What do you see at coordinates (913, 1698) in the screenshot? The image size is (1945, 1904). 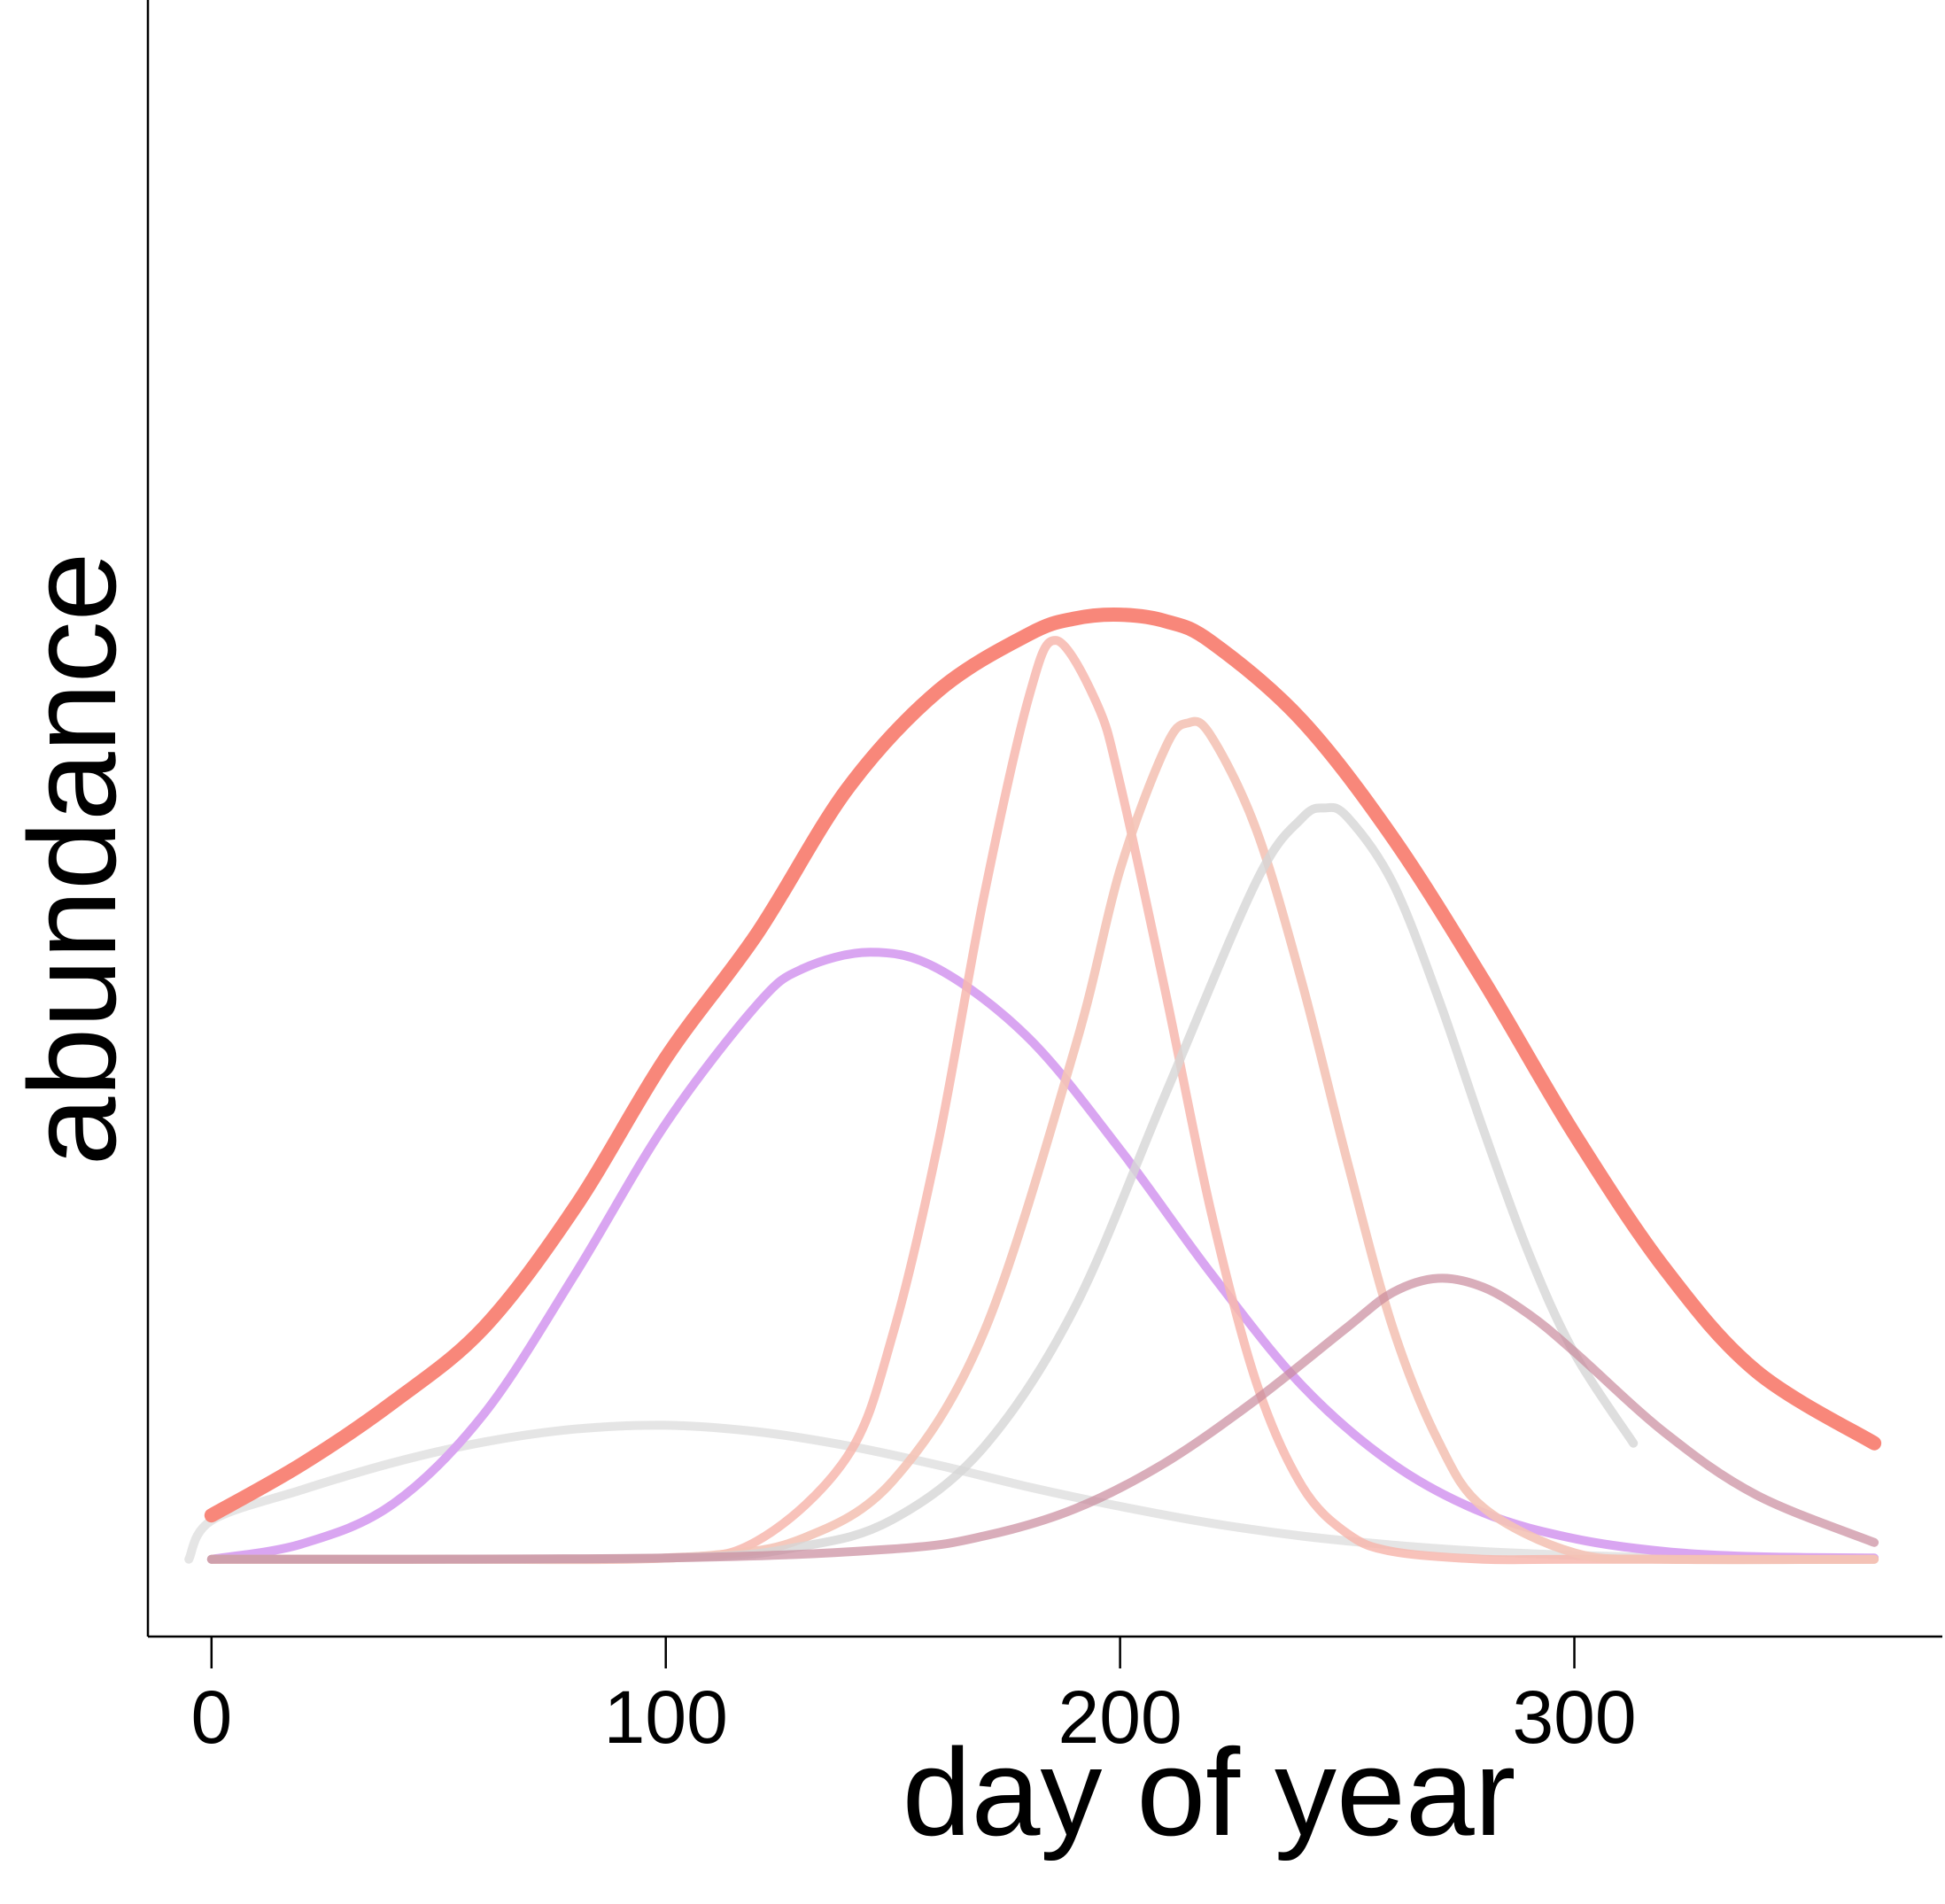 I see `x-axis-ticks: 0 100 200 300` at bounding box center [913, 1698].